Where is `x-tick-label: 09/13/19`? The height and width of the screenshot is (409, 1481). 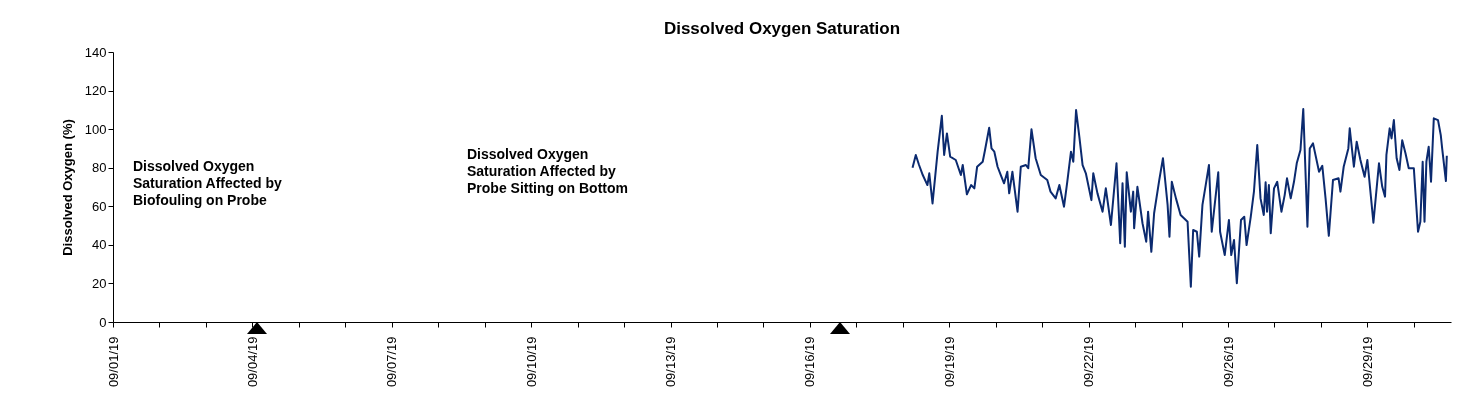 x-tick-label: 09/13/19 is located at coordinates (670, 362).